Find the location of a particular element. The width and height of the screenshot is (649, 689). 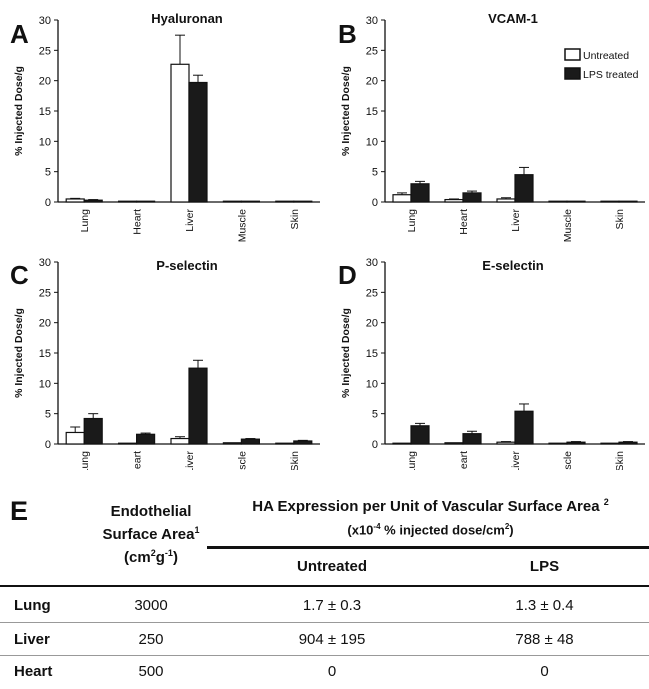

panel-letter: A is located at coordinates (19, 34).